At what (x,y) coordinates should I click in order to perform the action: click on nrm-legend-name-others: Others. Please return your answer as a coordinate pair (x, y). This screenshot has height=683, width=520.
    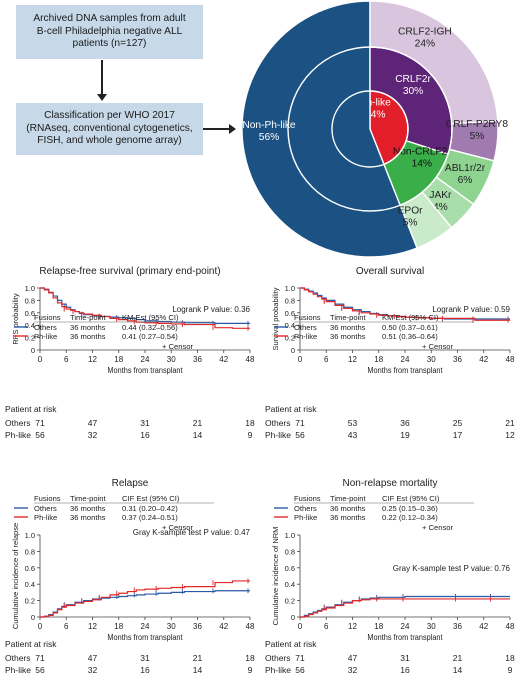
    Looking at the image, I should click on (305, 508).